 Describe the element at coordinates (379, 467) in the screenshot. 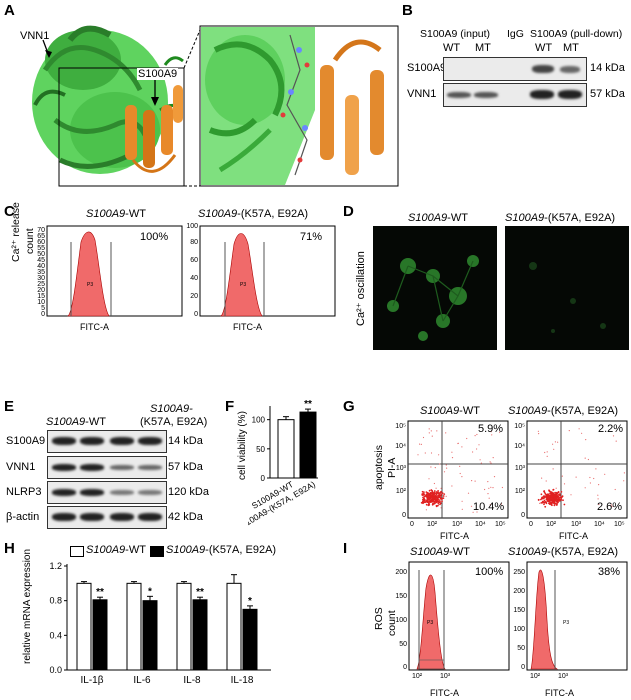

I see `g-ylabel-1: apoptosis` at that location.